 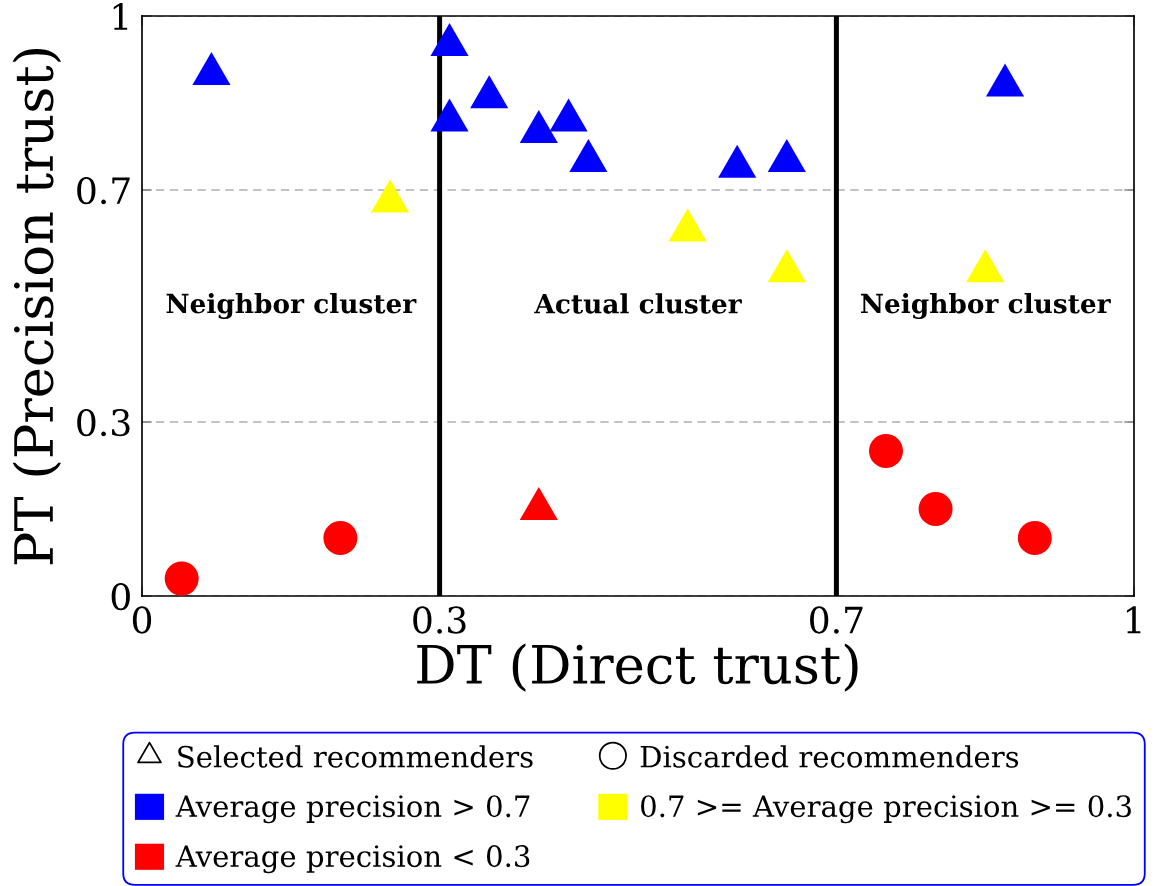 I want to click on annotation: Actual cluster, so click(x=638, y=303).